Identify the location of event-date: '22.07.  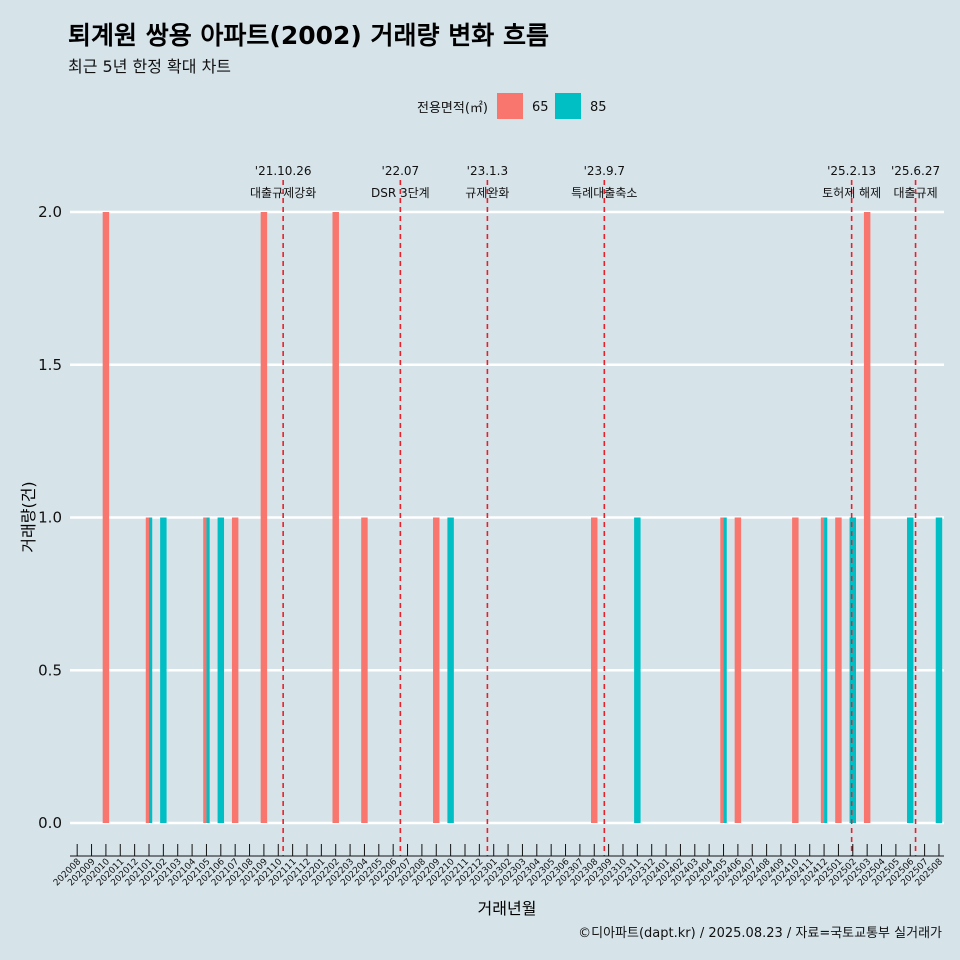
(401, 171).